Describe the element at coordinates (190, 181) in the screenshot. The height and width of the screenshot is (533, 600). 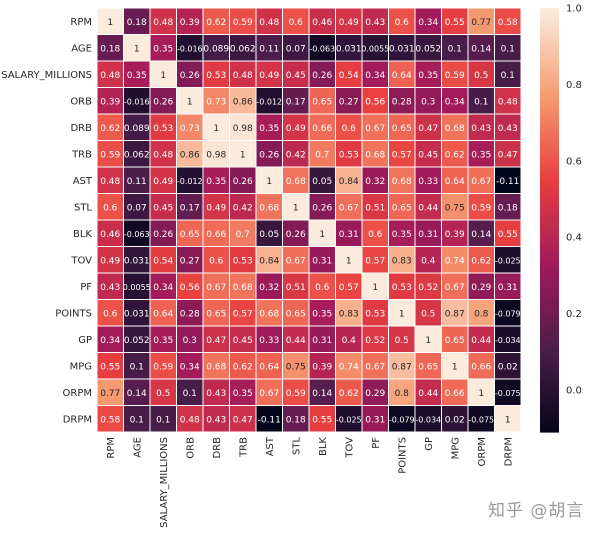
I see `cell-label: -0.012` at that location.